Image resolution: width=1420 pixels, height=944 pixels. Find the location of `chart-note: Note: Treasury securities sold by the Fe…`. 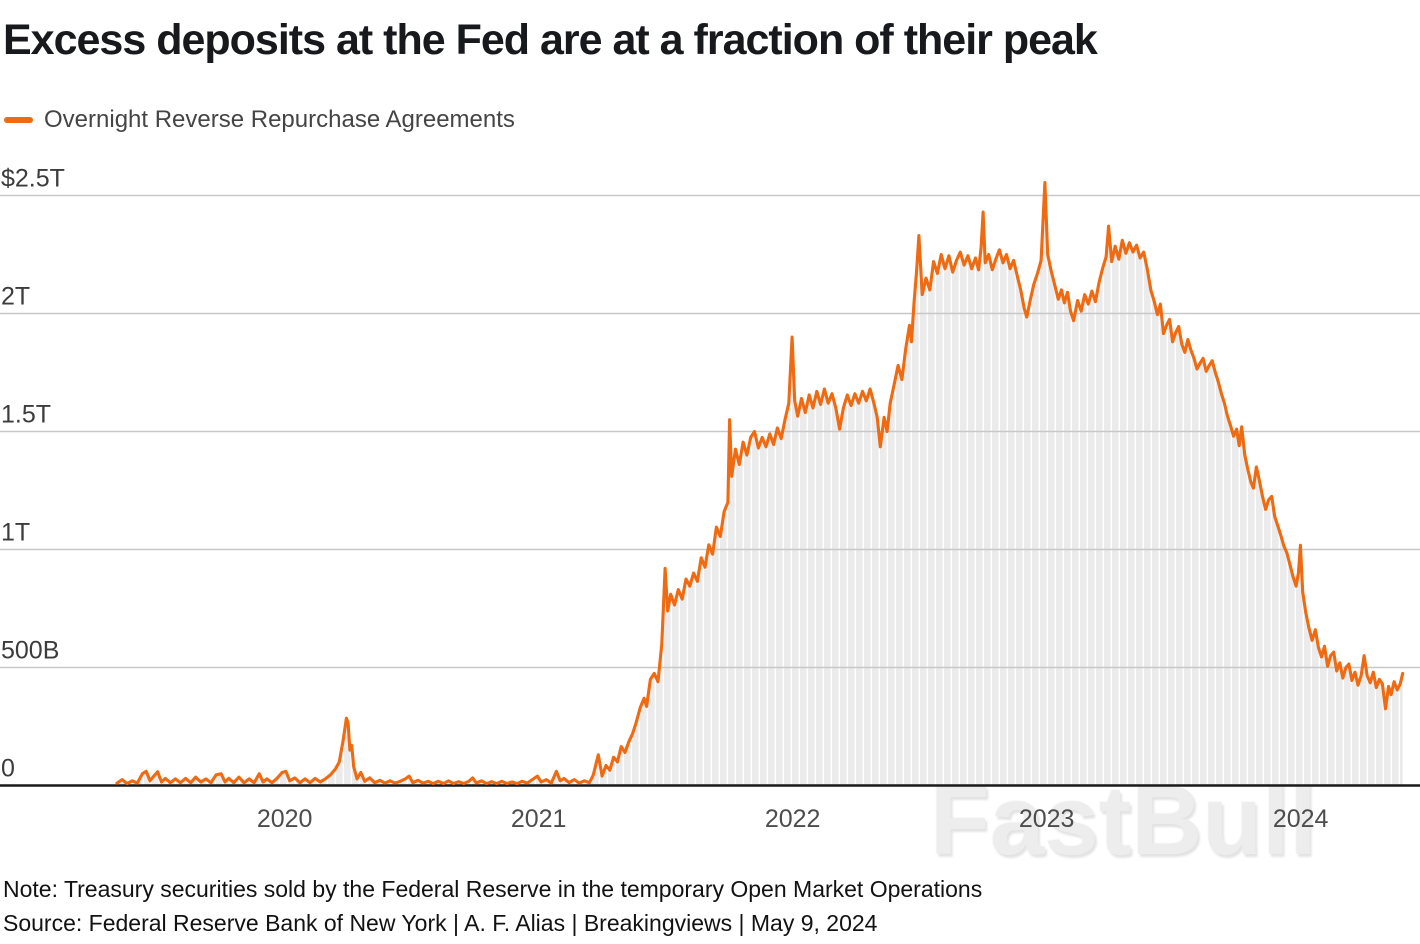

chart-note: Note: Treasury securities sold by the Fe… is located at coordinates (493, 889).